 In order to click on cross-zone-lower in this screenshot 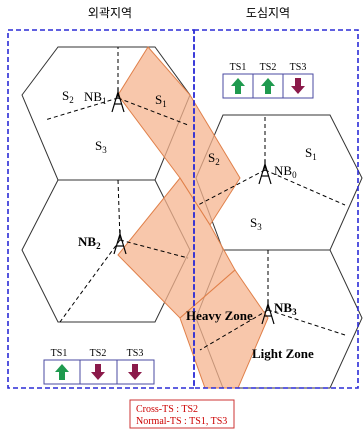, I will do `click(224, 329)`.